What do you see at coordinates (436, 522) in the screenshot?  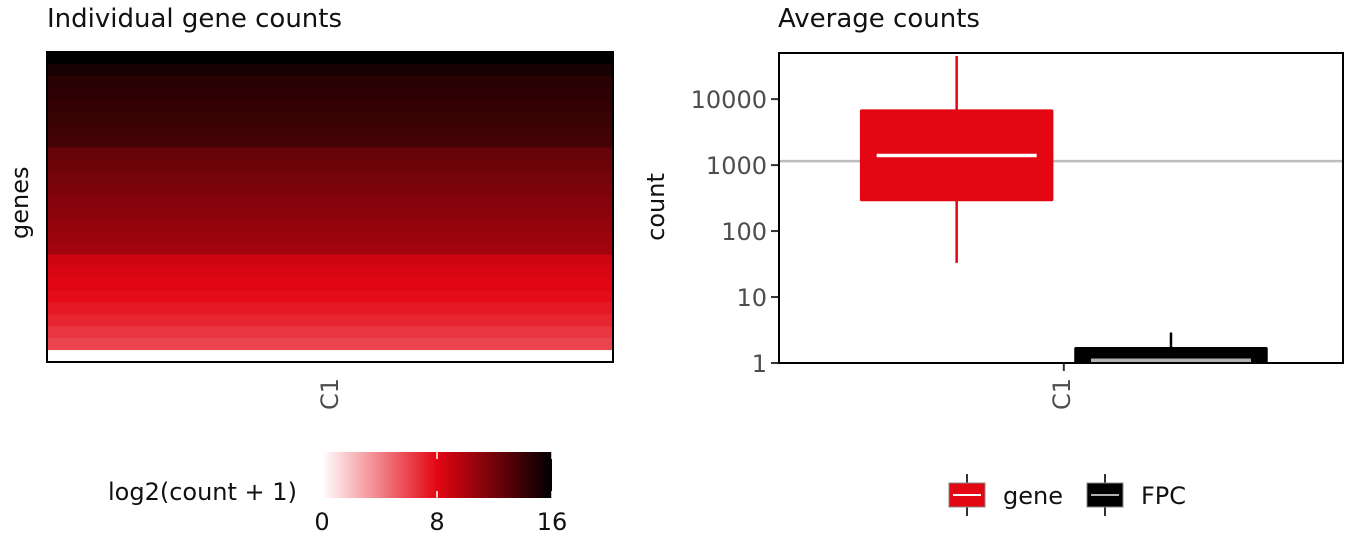 I see `legend-tick-label: 8` at bounding box center [436, 522].